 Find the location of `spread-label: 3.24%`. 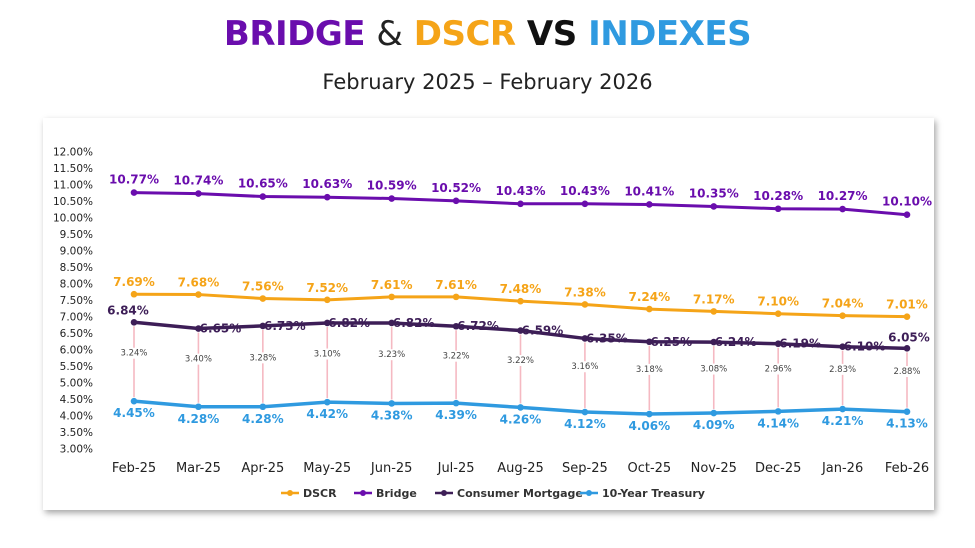

spread-label: 3.24% is located at coordinates (133, 354).